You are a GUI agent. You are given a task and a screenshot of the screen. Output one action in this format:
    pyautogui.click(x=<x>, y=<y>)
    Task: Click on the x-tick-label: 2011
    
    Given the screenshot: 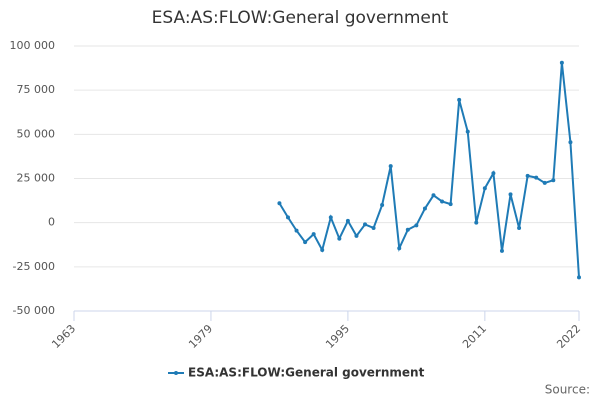 What is the action you would take?
    pyautogui.click(x=474, y=336)
    